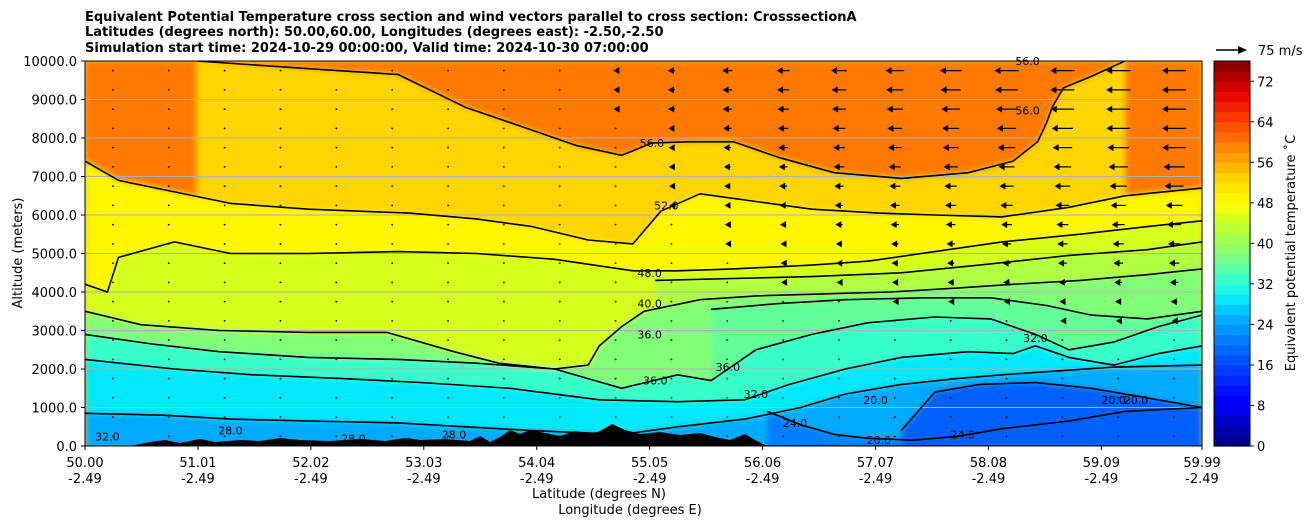 This screenshot has height=526, width=1308. I want to click on x-tick-label-latitude: 51.01, so click(197, 463).